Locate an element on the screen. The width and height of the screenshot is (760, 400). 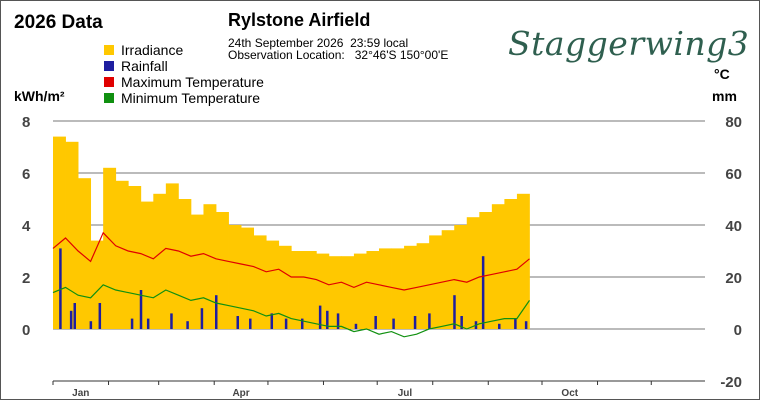
x-tick-label: Jan is located at coordinates (80, 393).